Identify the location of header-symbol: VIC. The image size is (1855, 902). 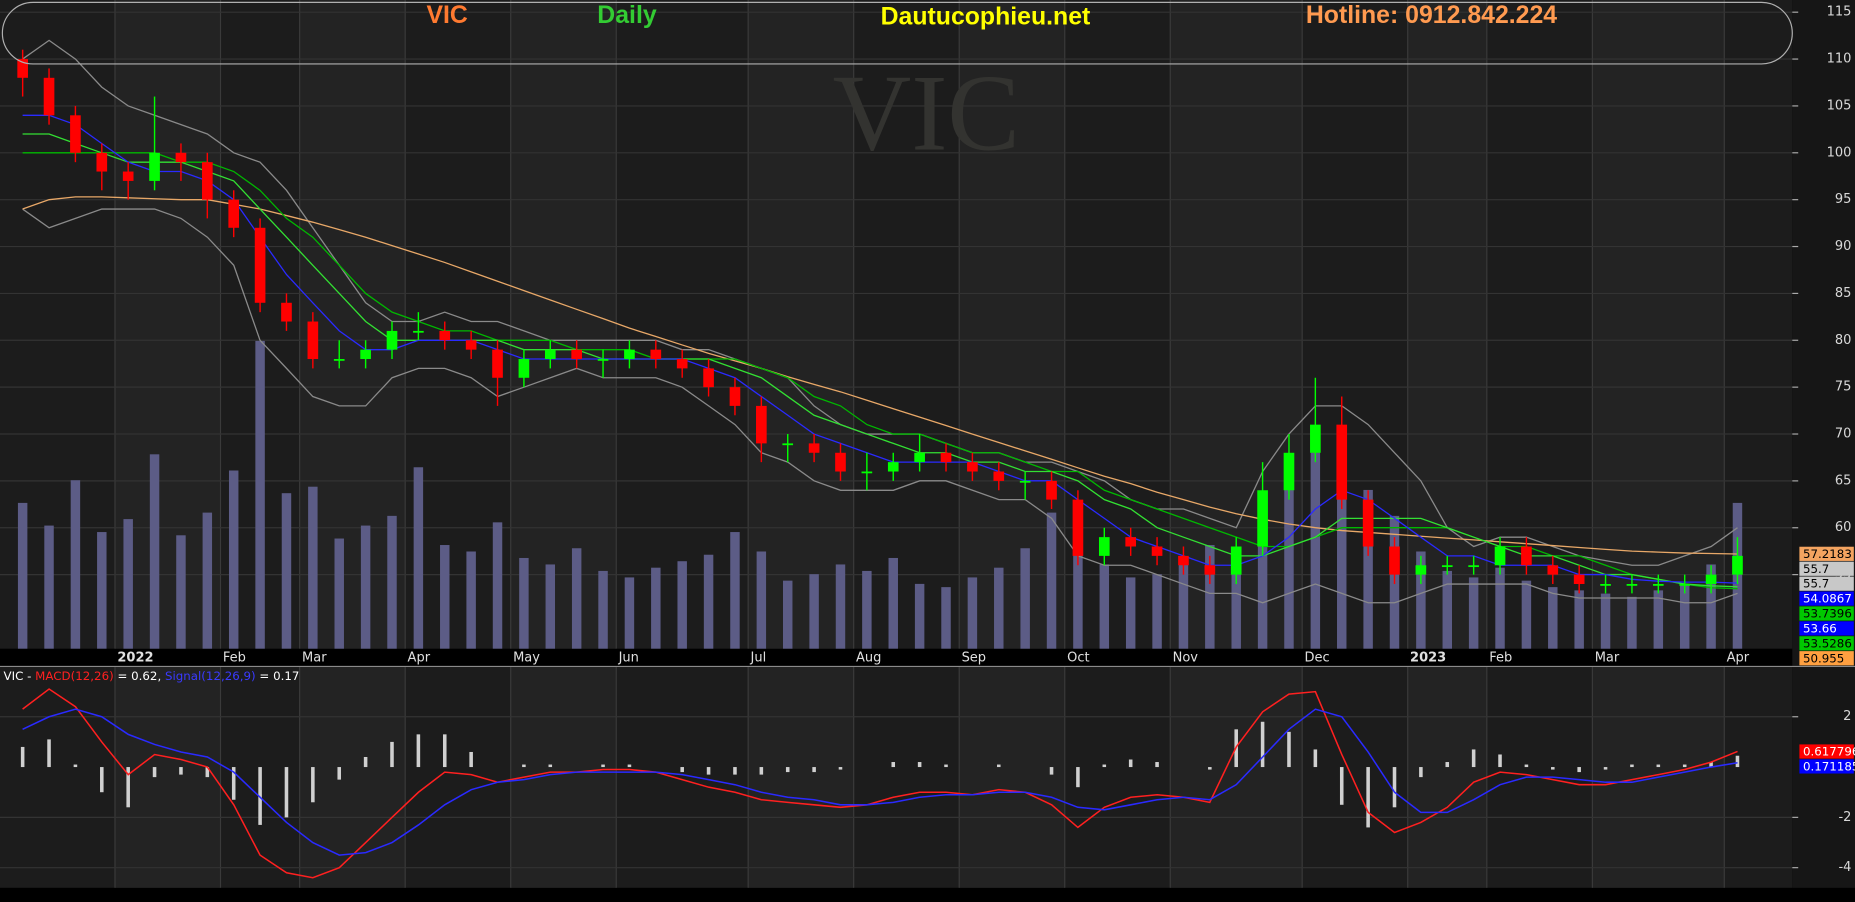
(446, 15).